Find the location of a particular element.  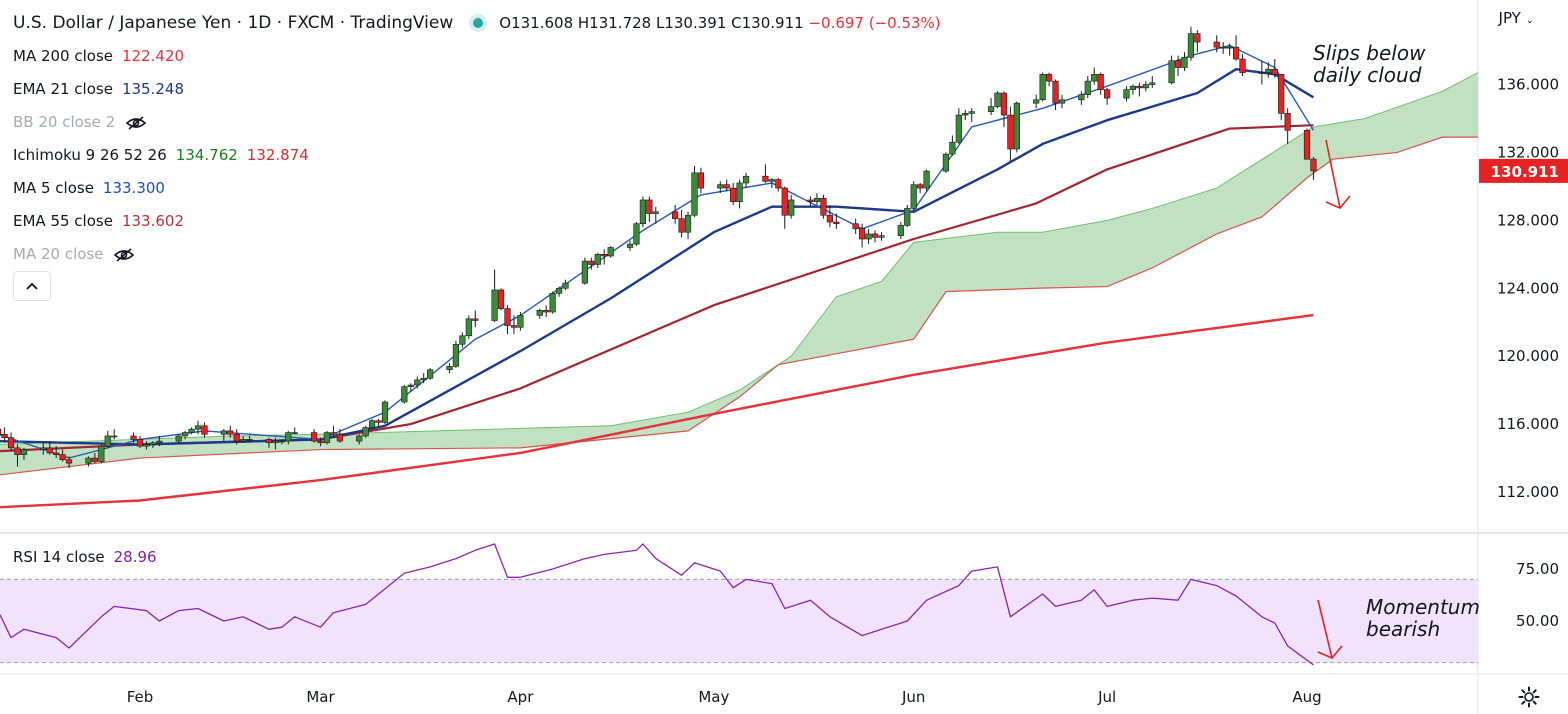

legend-ema21: EMA 21 close 135.248 is located at coordinates (98, 89).